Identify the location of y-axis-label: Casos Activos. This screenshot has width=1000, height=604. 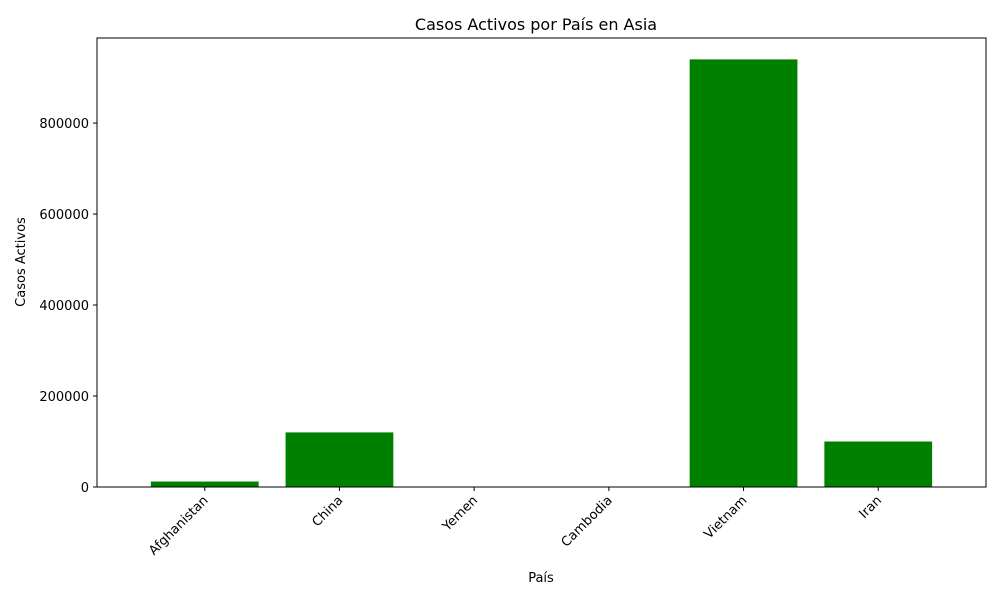
(21, 262).